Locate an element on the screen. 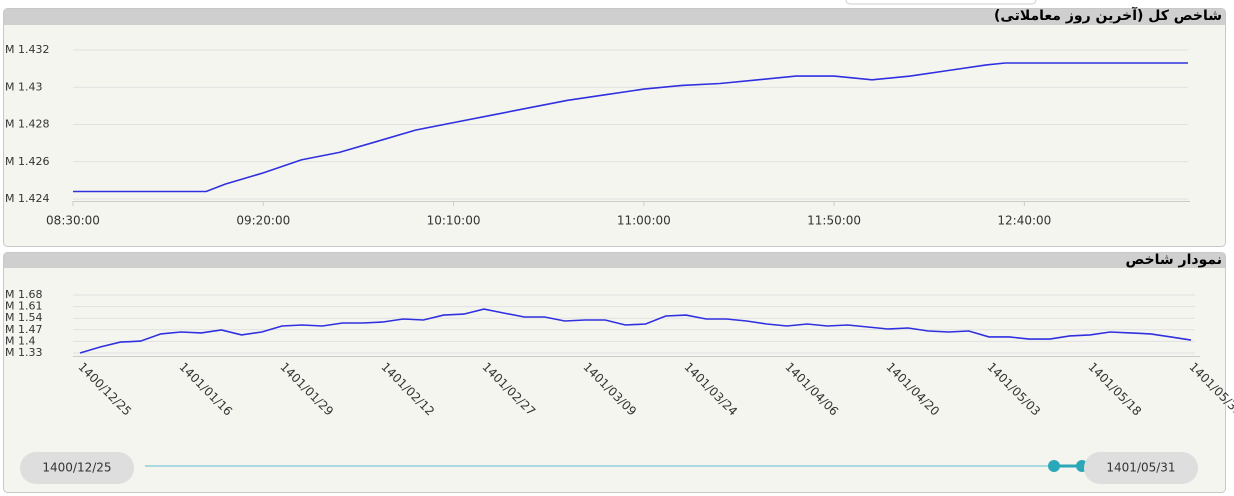 The image size is (1234, 496). range-end-label: 1401/05/31 is located at coordinates (1140, 468).